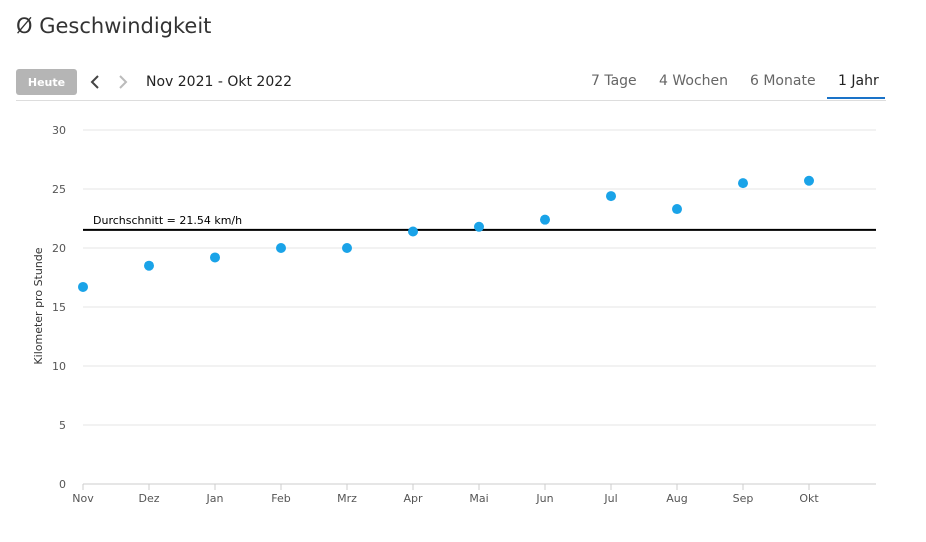 This screenshot has width=926, height=542. I want to click on chevron-right-icon, so click(123, 82).